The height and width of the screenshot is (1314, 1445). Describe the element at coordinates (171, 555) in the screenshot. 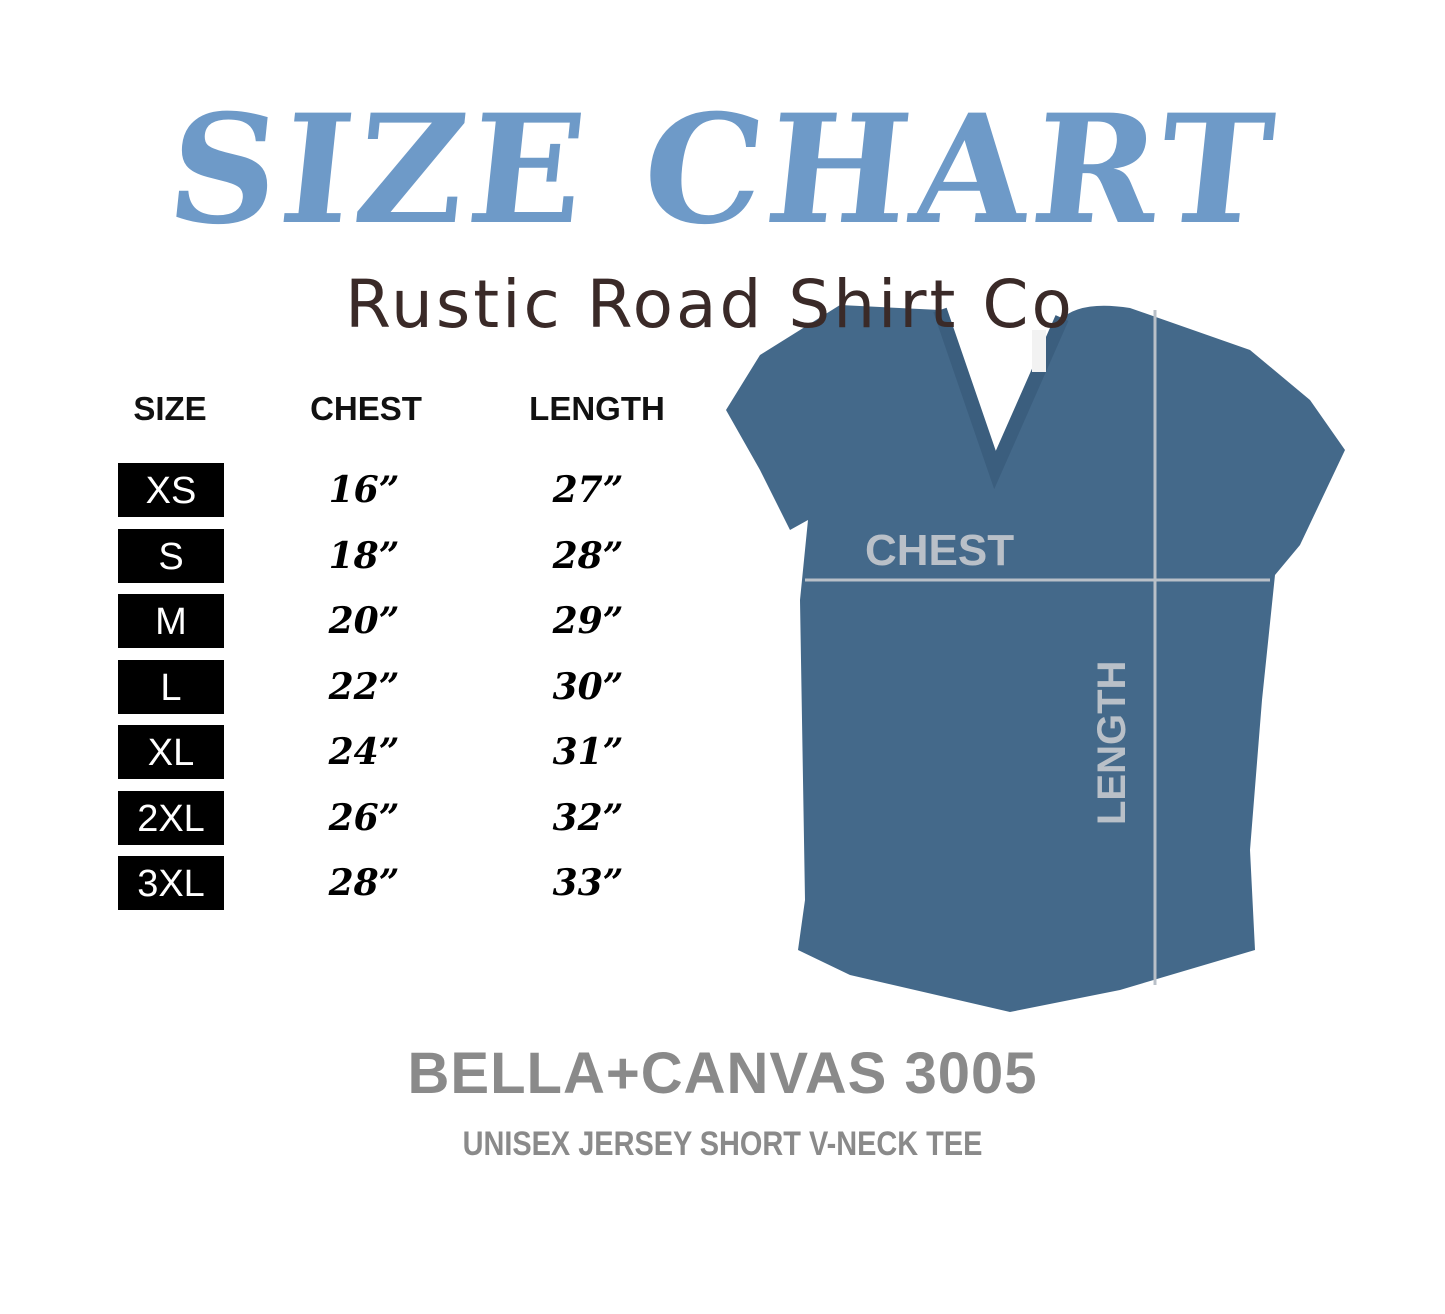

I see `size-badge: S` at that location.